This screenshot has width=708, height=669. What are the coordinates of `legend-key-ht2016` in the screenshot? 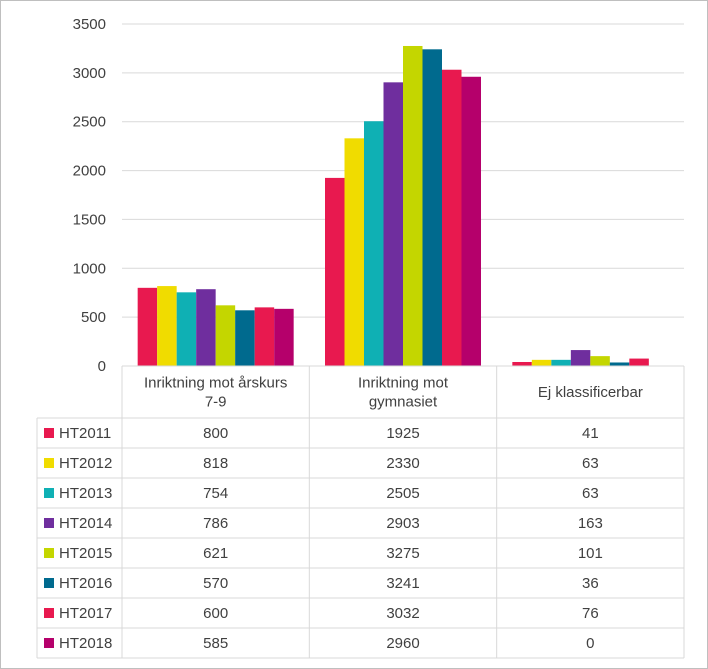 It's located at (49, 583).